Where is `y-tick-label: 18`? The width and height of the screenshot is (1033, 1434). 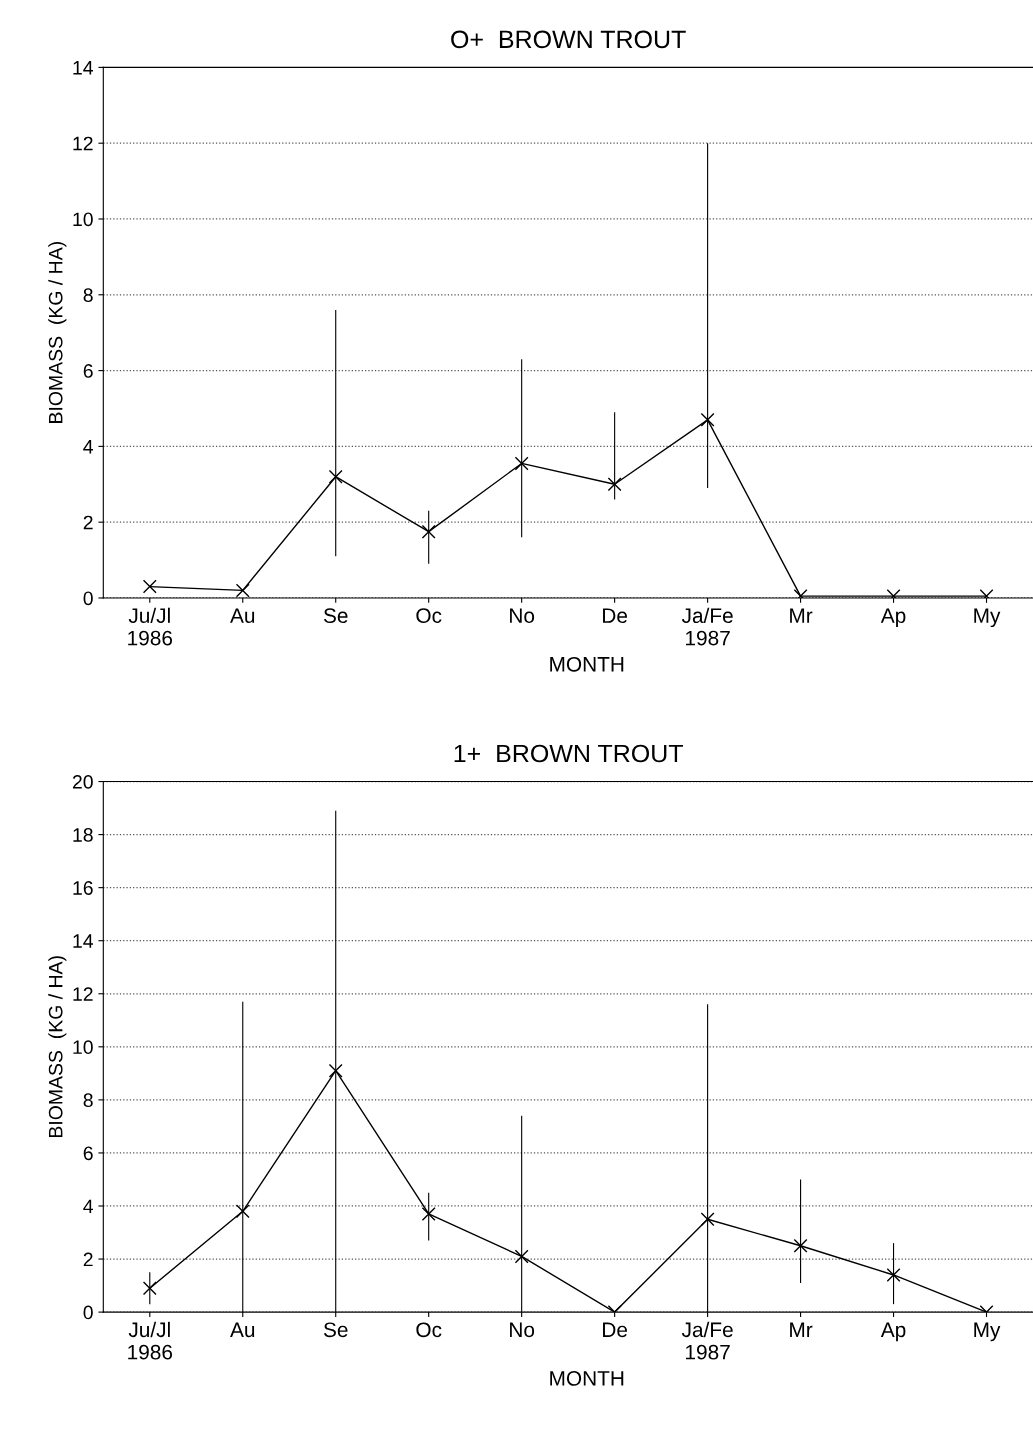
y-tick-label: 18 is located at coordinates (83, 835).